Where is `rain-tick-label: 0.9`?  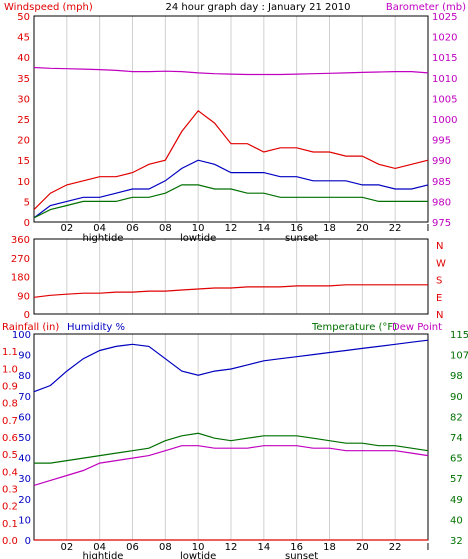 rain-tick-label: 0.9 is located at coordinates (10, 387).